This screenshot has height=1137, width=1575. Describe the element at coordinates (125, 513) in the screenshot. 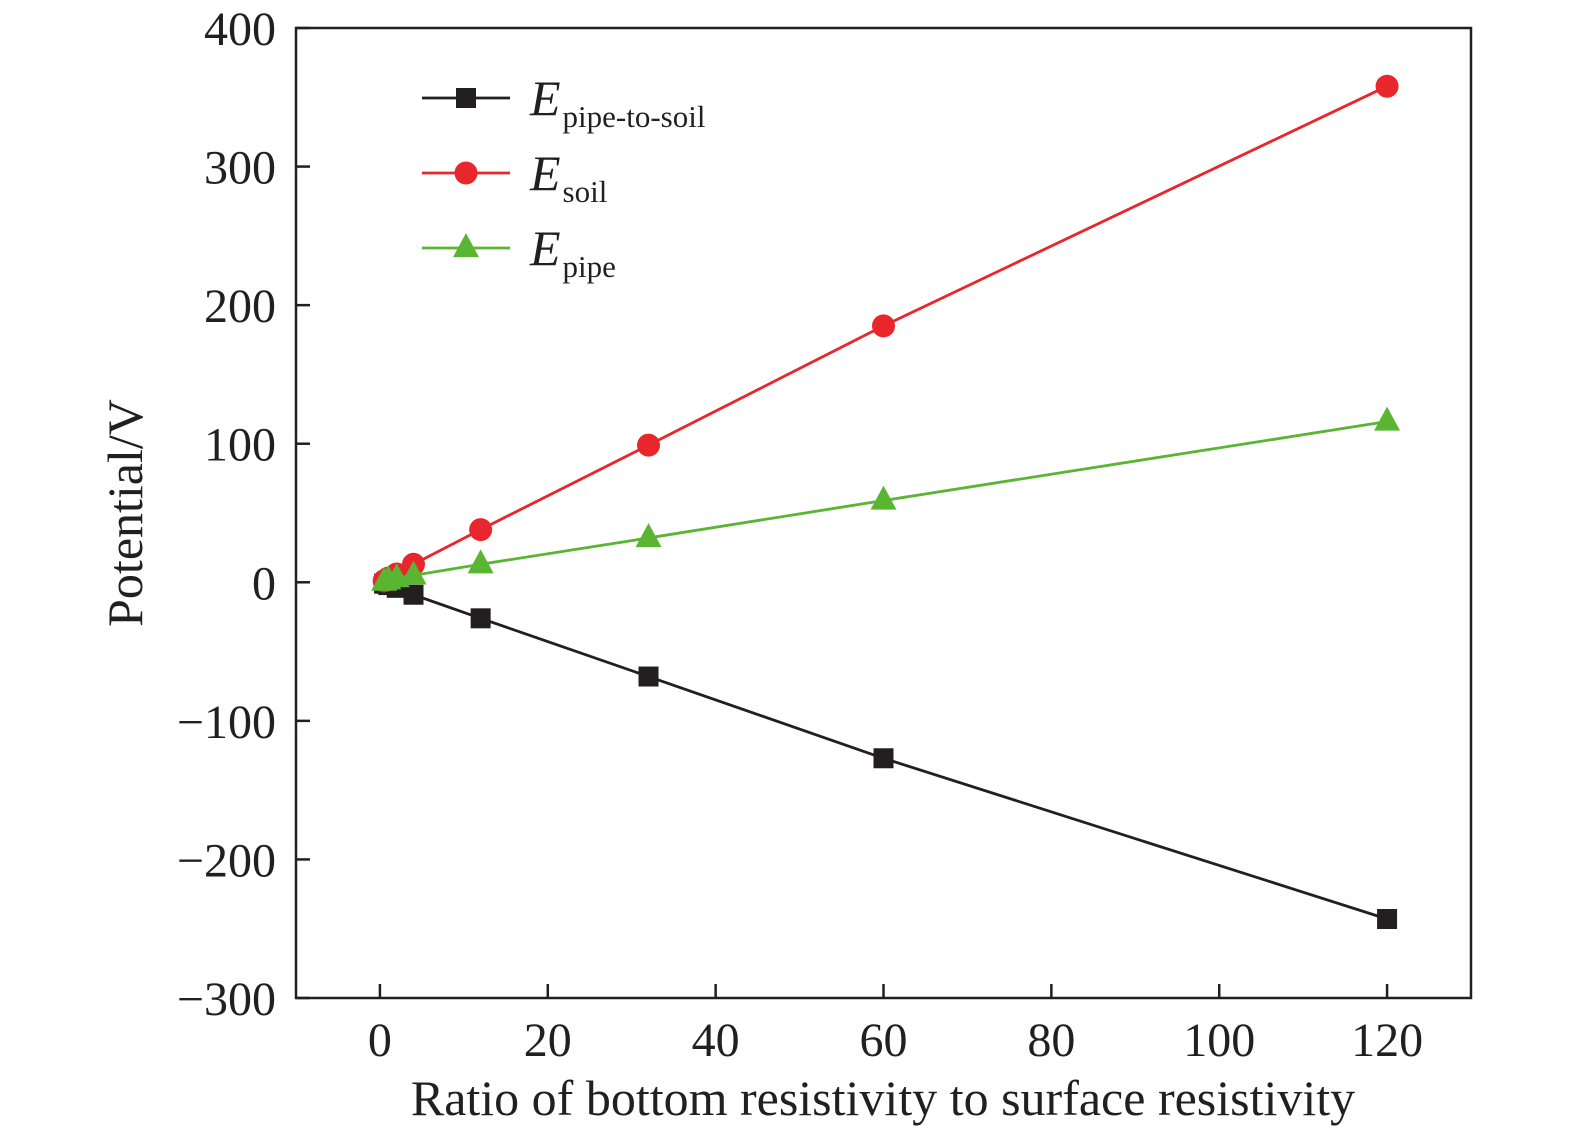

I see `y-axis-title: Potential/V` at that location.